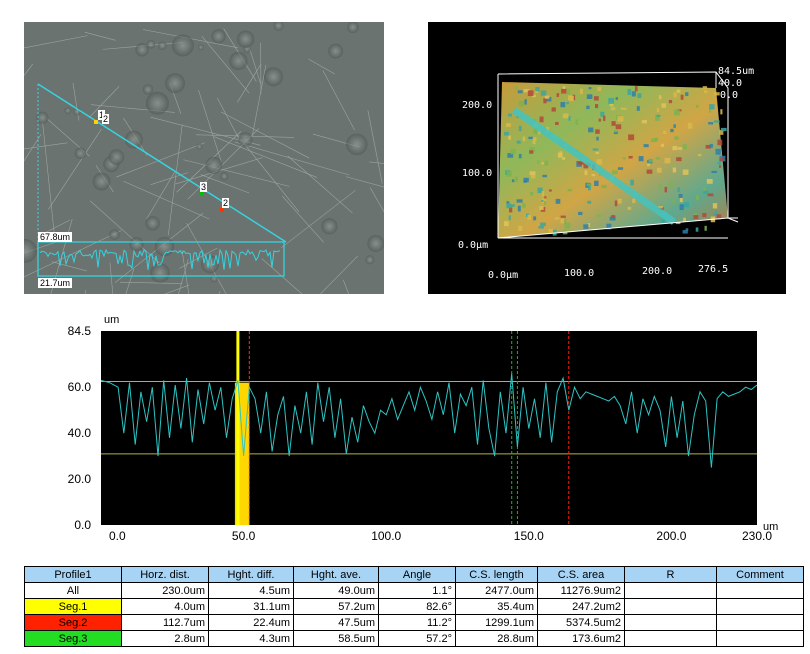  I want to click on y-tick-label: 60.0, so click(80, 387).